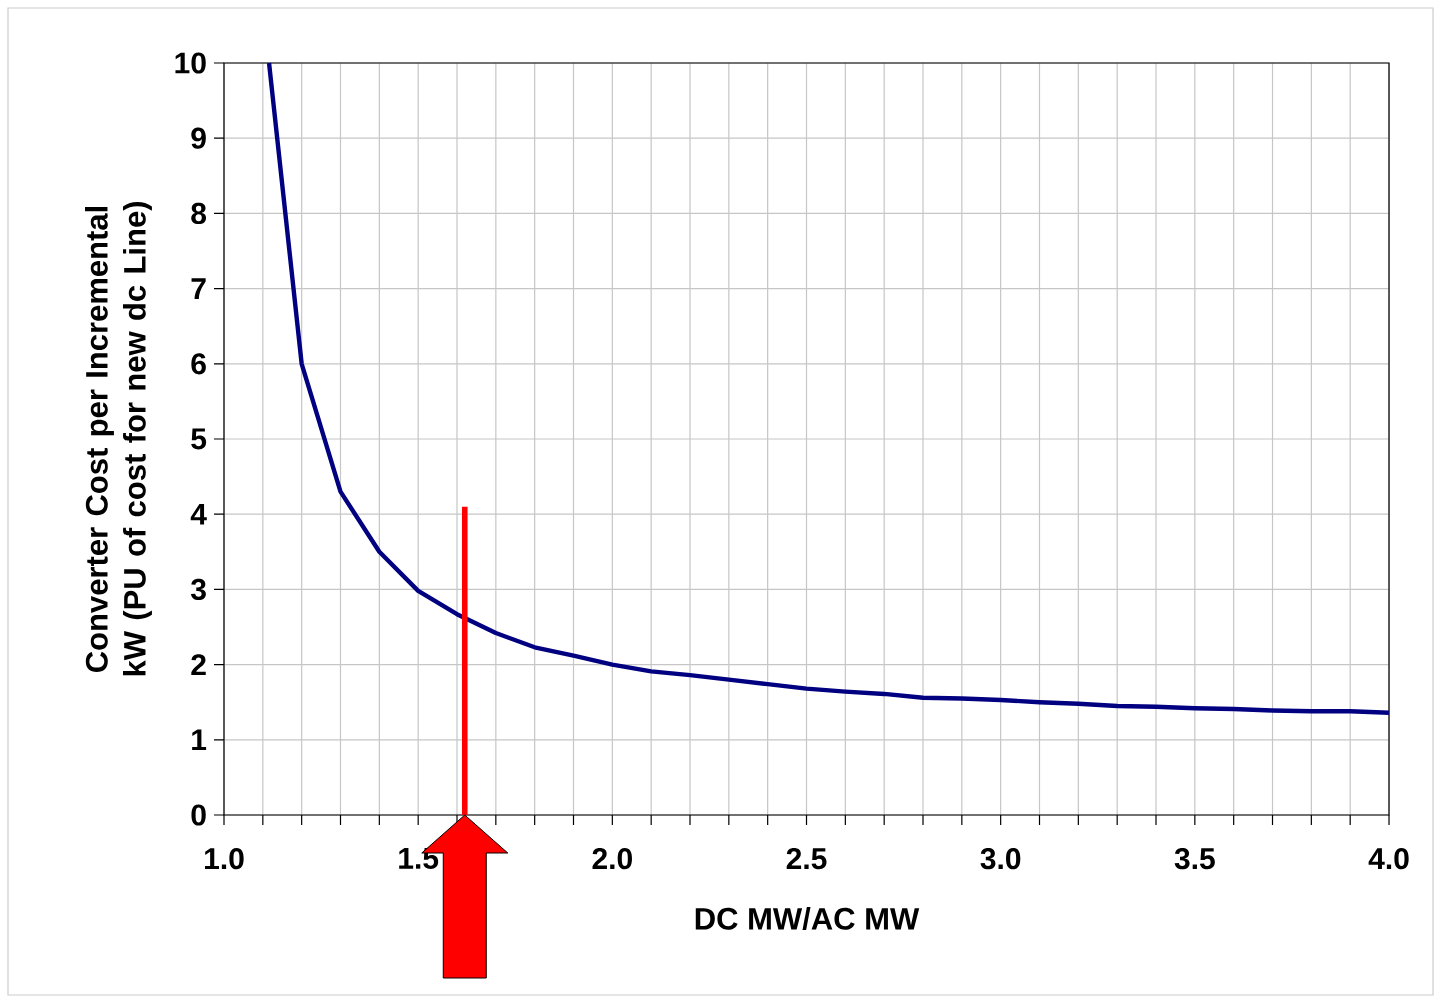 This screenshot has height=1001, width=1441. What do you see at coordinates (198, 364) in the screenshot?
I see `y-tick-label: 6` at bounding box center [198, 364].